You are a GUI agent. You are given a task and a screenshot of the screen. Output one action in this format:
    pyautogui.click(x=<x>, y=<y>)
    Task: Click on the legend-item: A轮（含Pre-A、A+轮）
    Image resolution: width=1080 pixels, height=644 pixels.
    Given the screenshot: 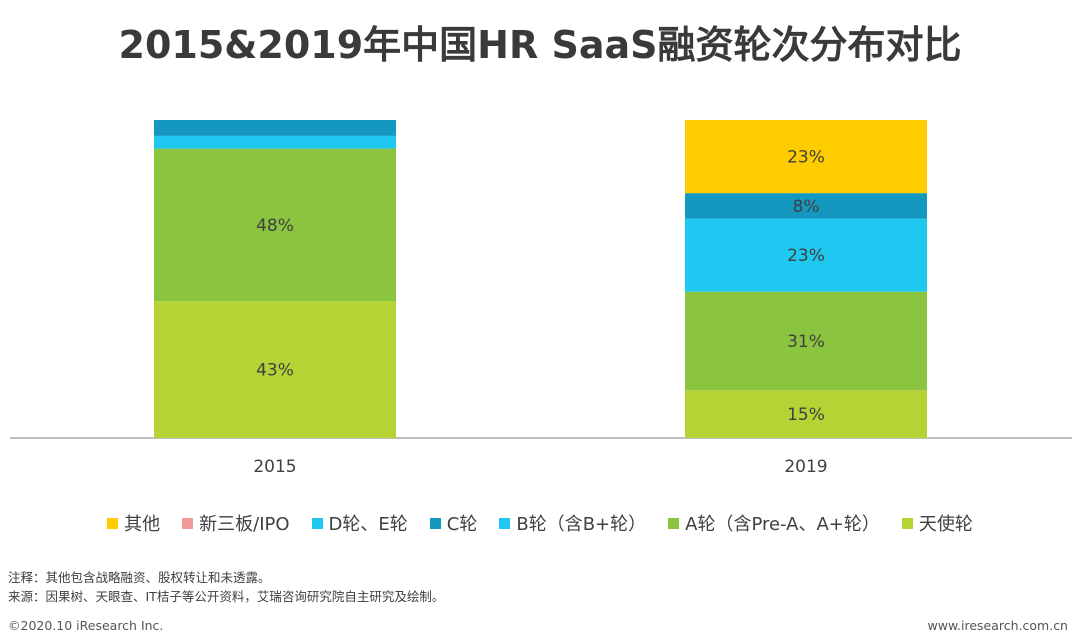 What is the action you would take?
    pyautogui.click(x=774, y=523)
    